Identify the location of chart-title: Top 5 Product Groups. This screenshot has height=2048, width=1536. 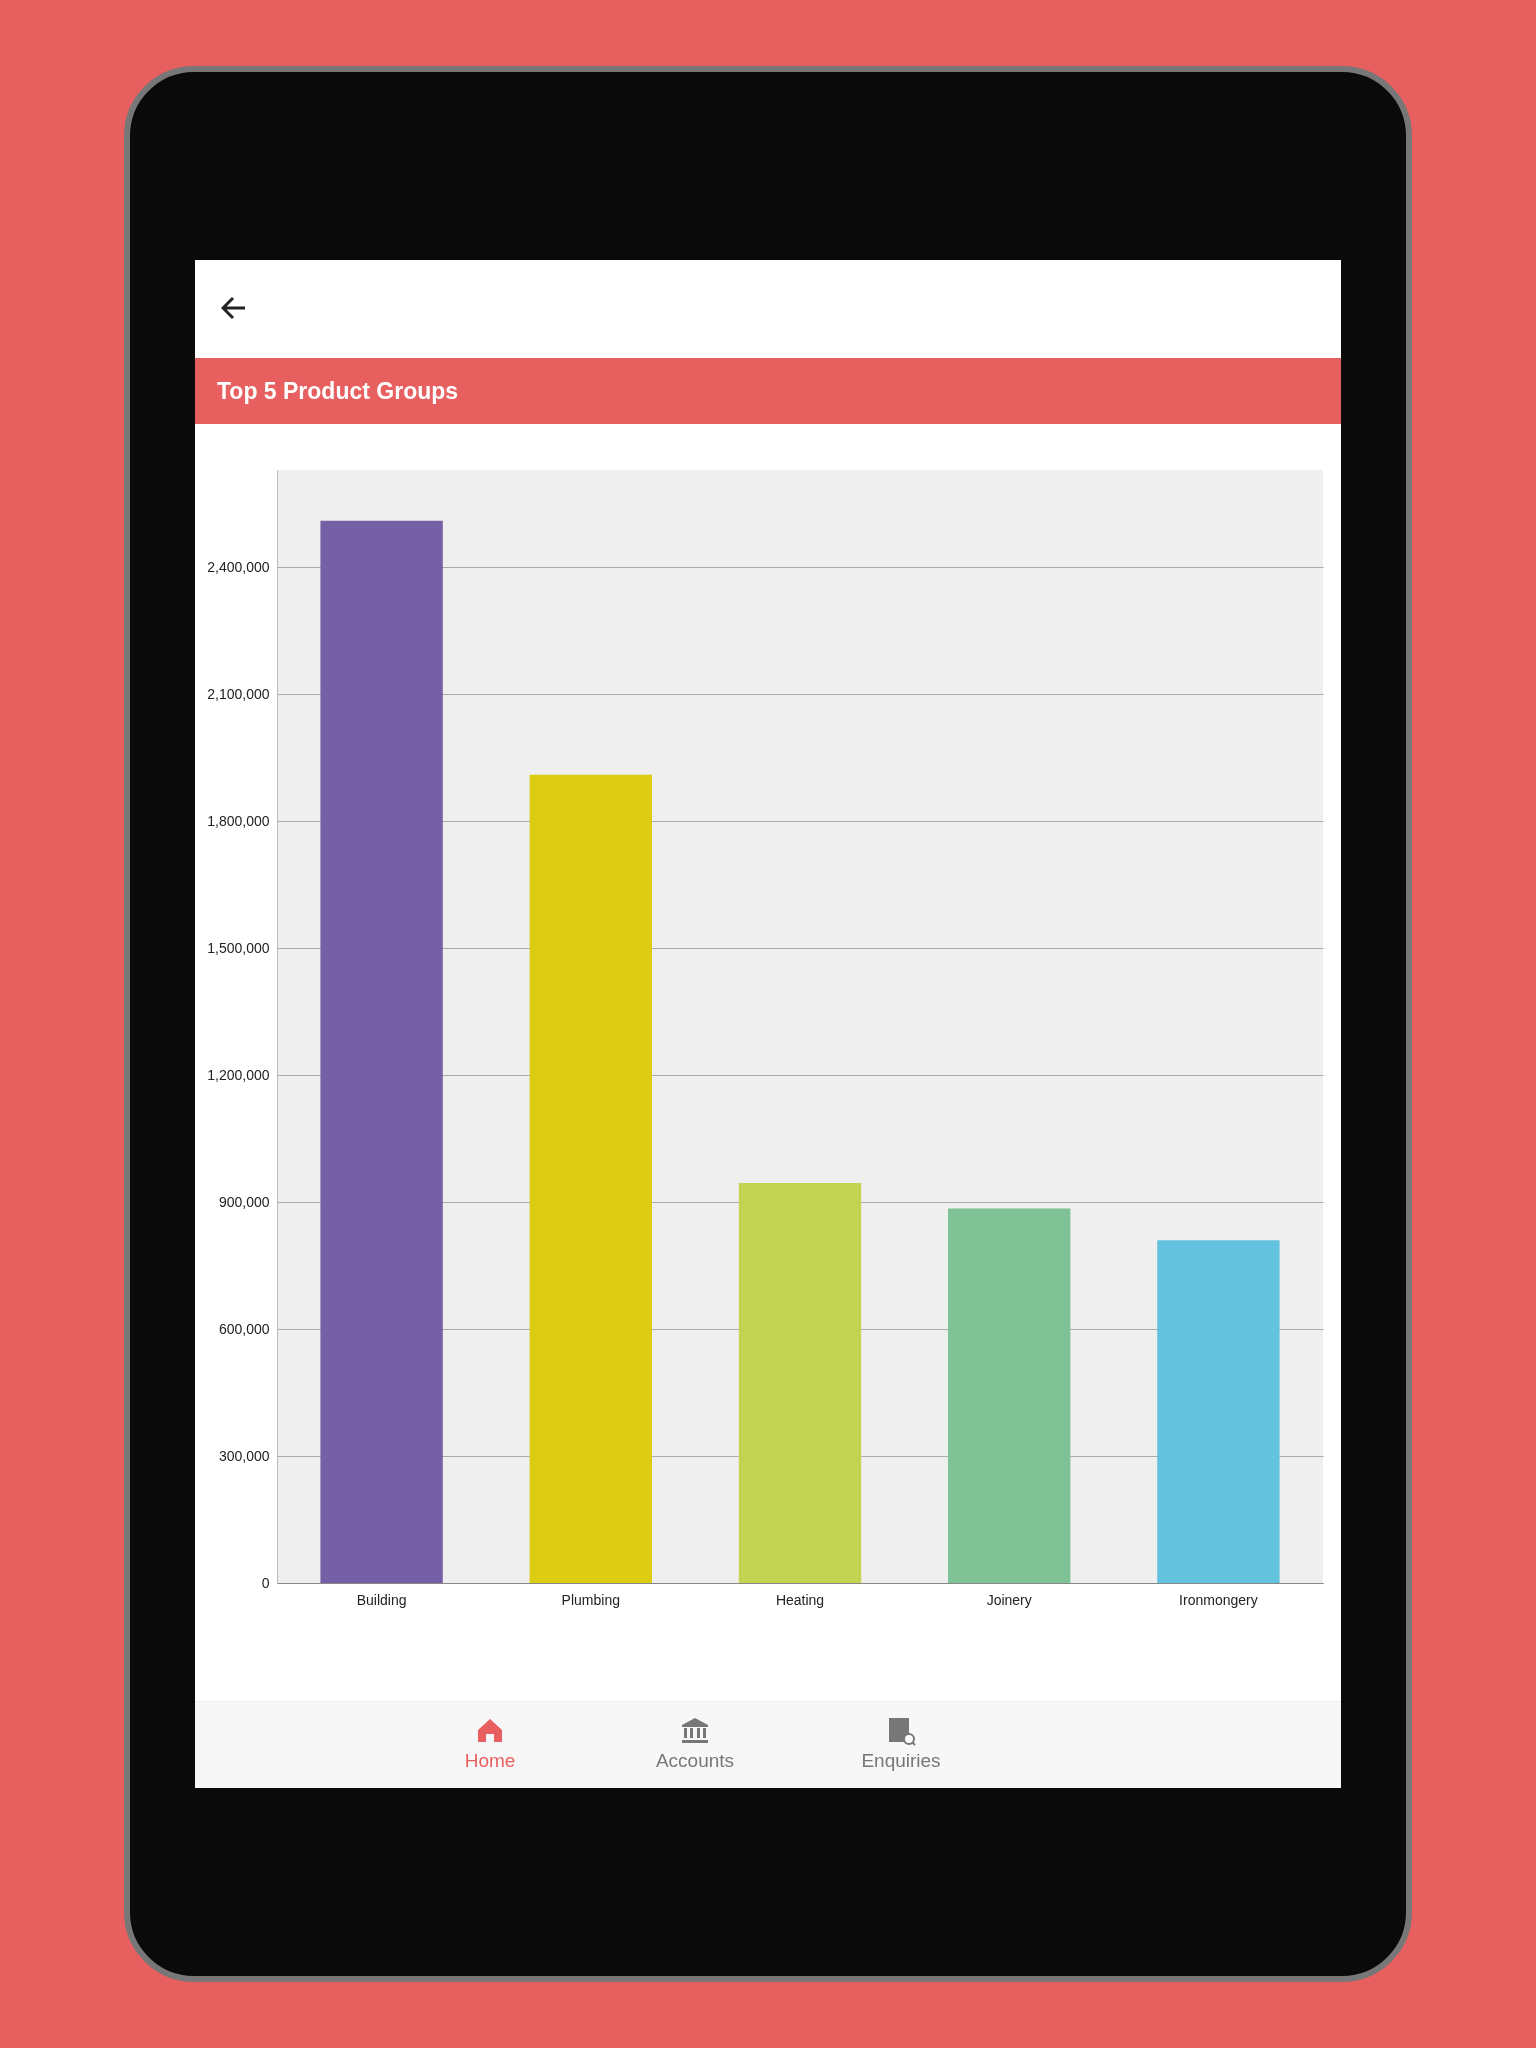
(768, 391).